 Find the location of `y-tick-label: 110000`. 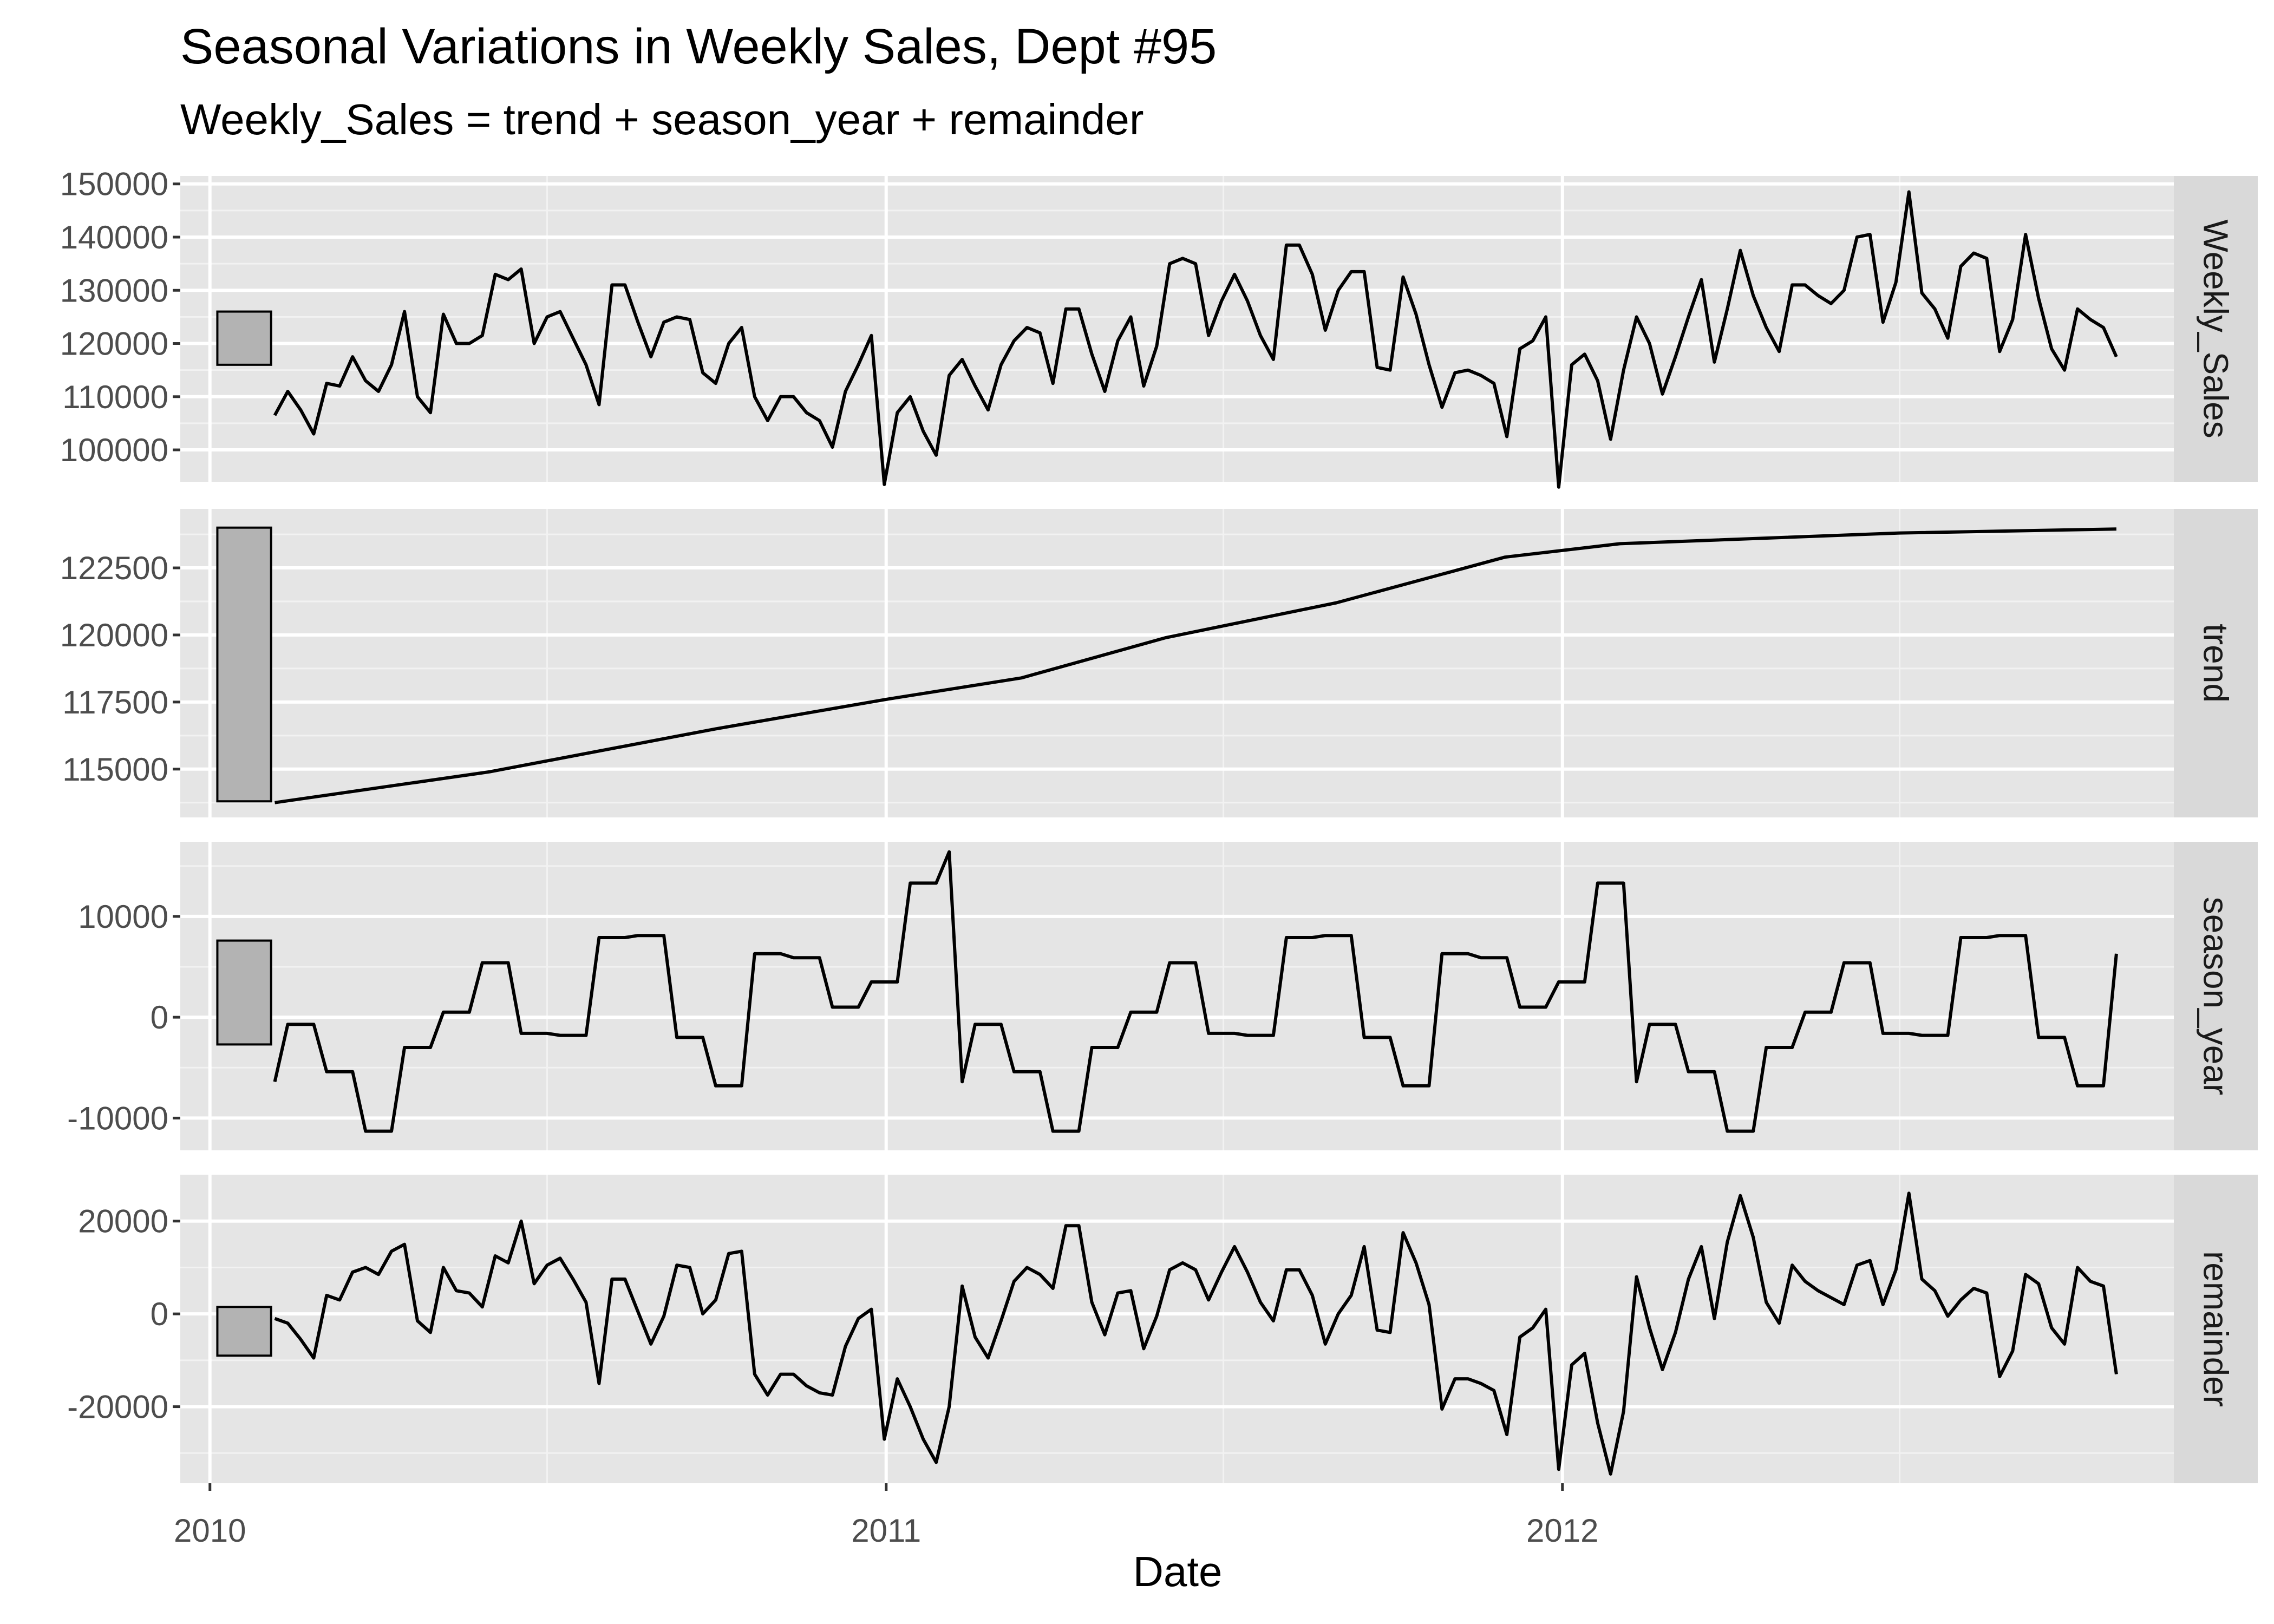

y-tick-label: 110000 is located at coordinates (115, 397).